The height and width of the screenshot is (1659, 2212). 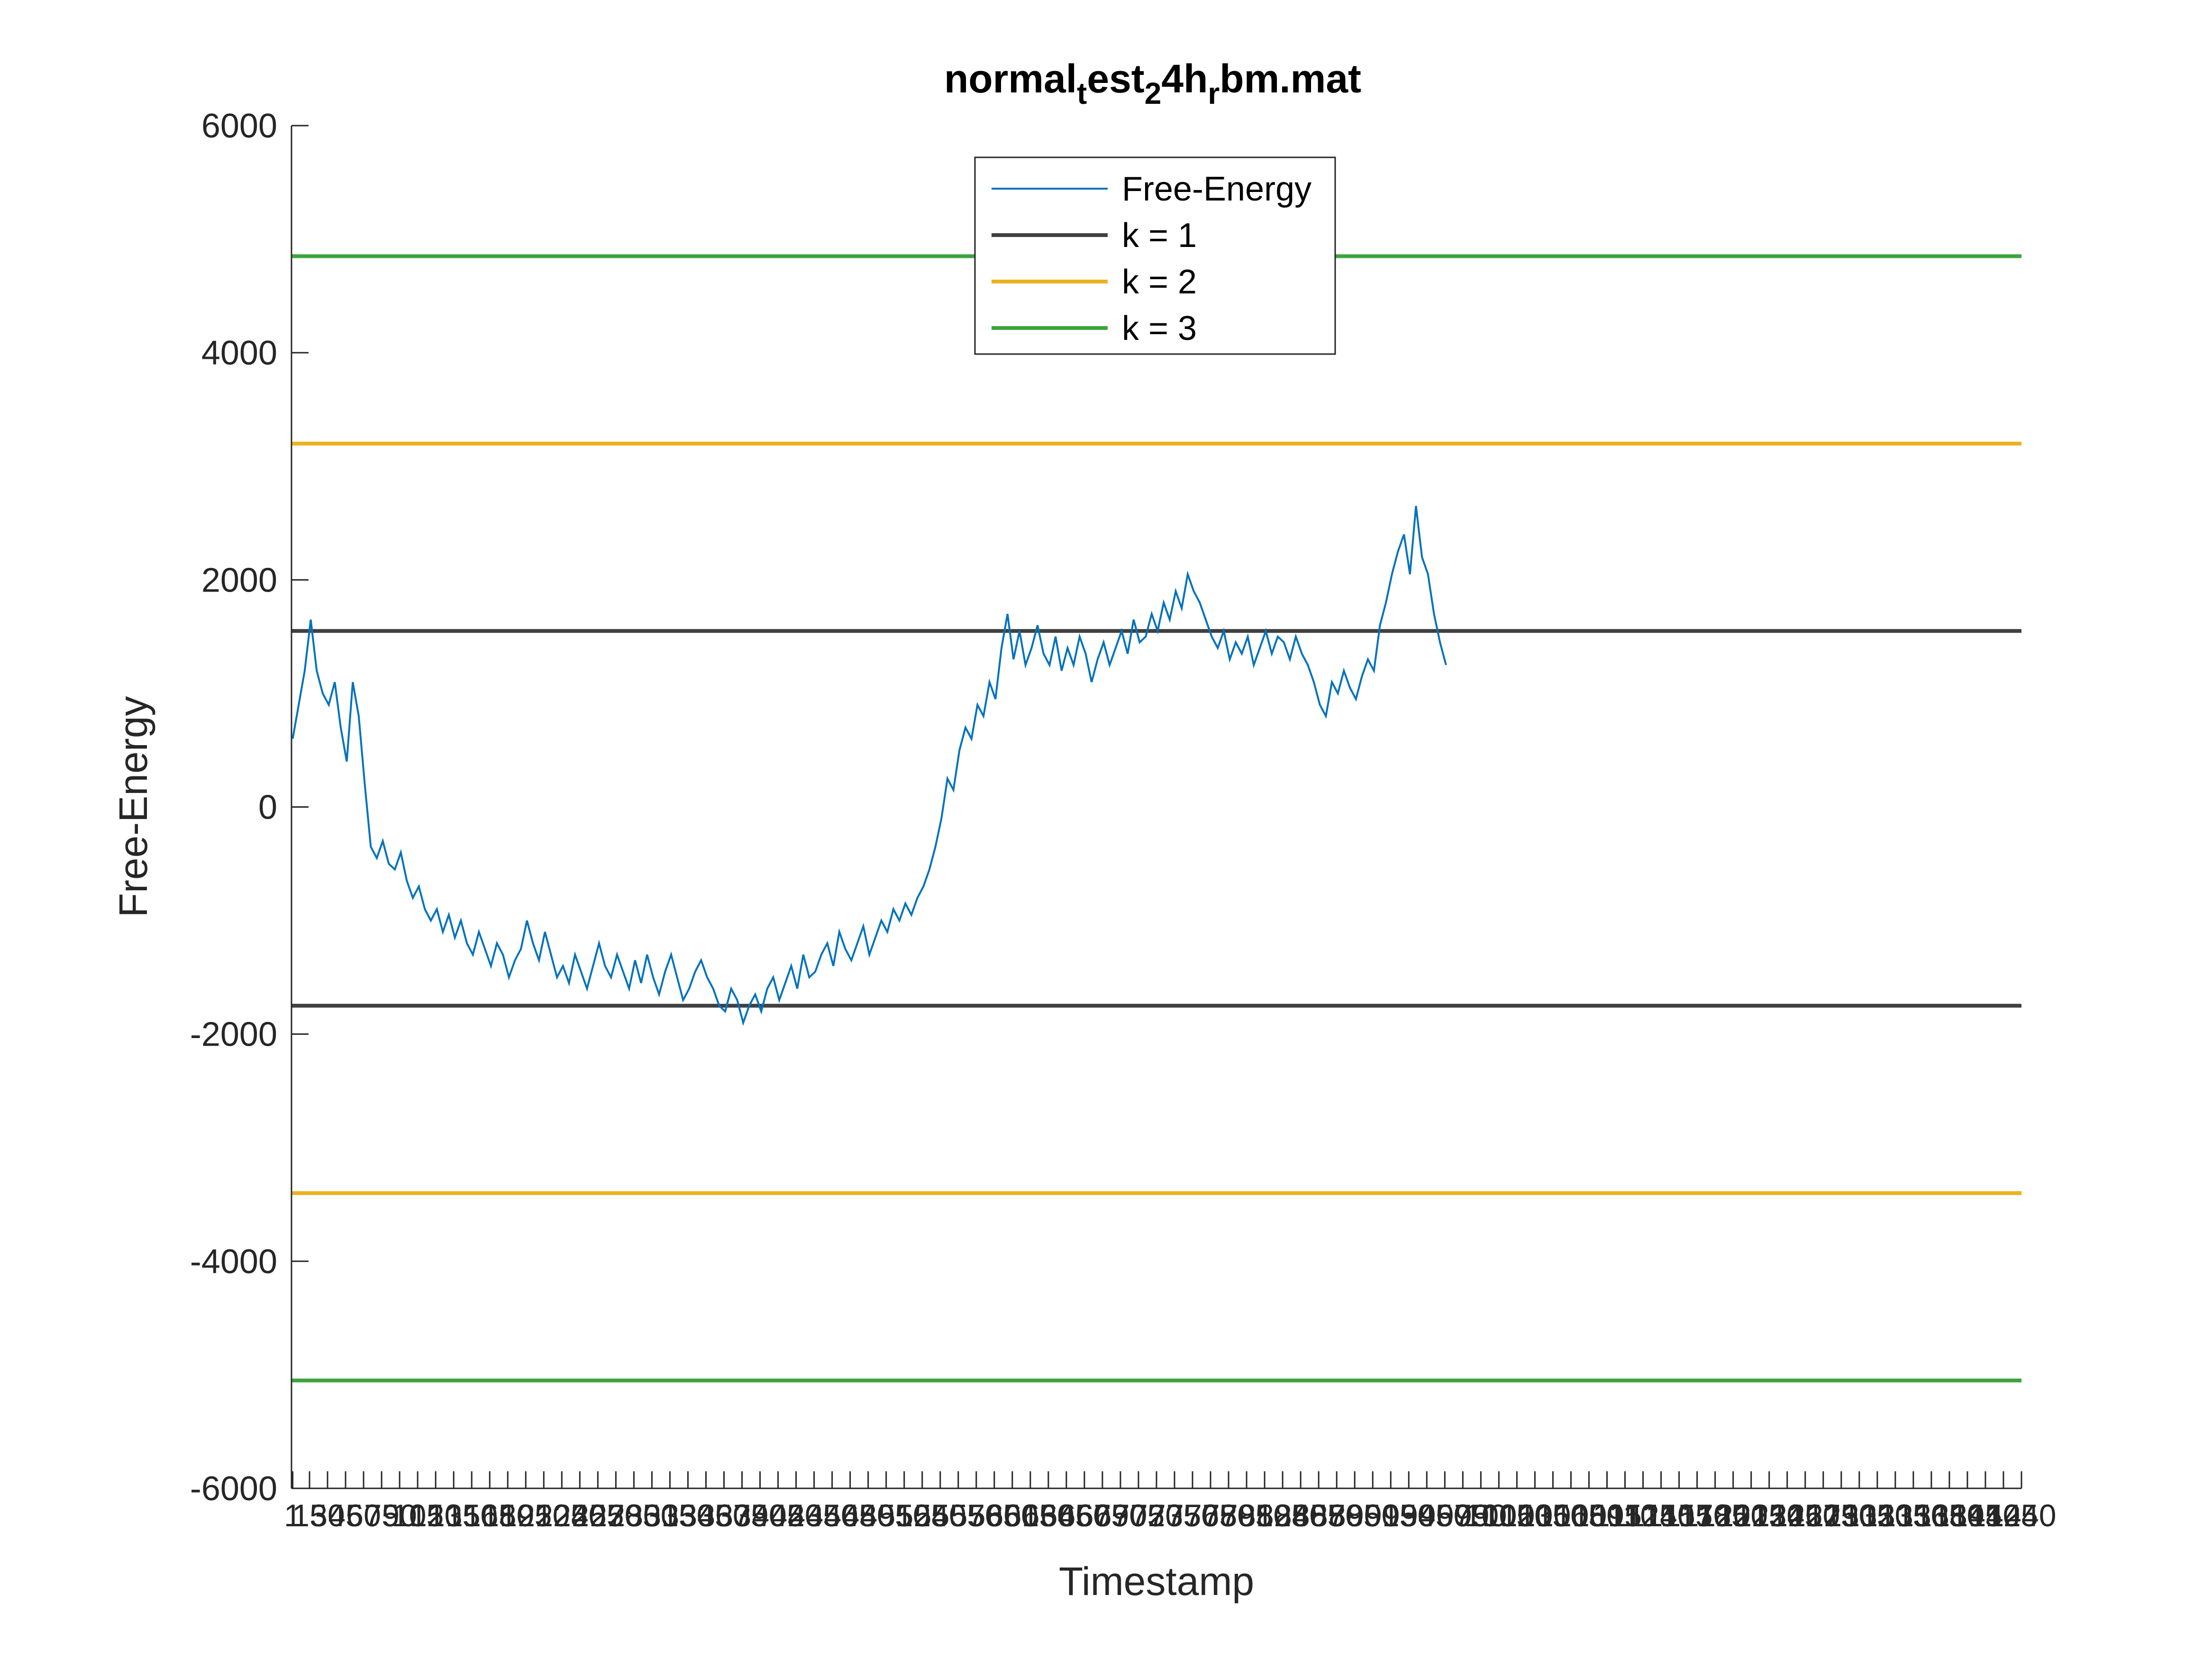 I want to click on x-tick-label: 525, so click(x=922, y=1515).